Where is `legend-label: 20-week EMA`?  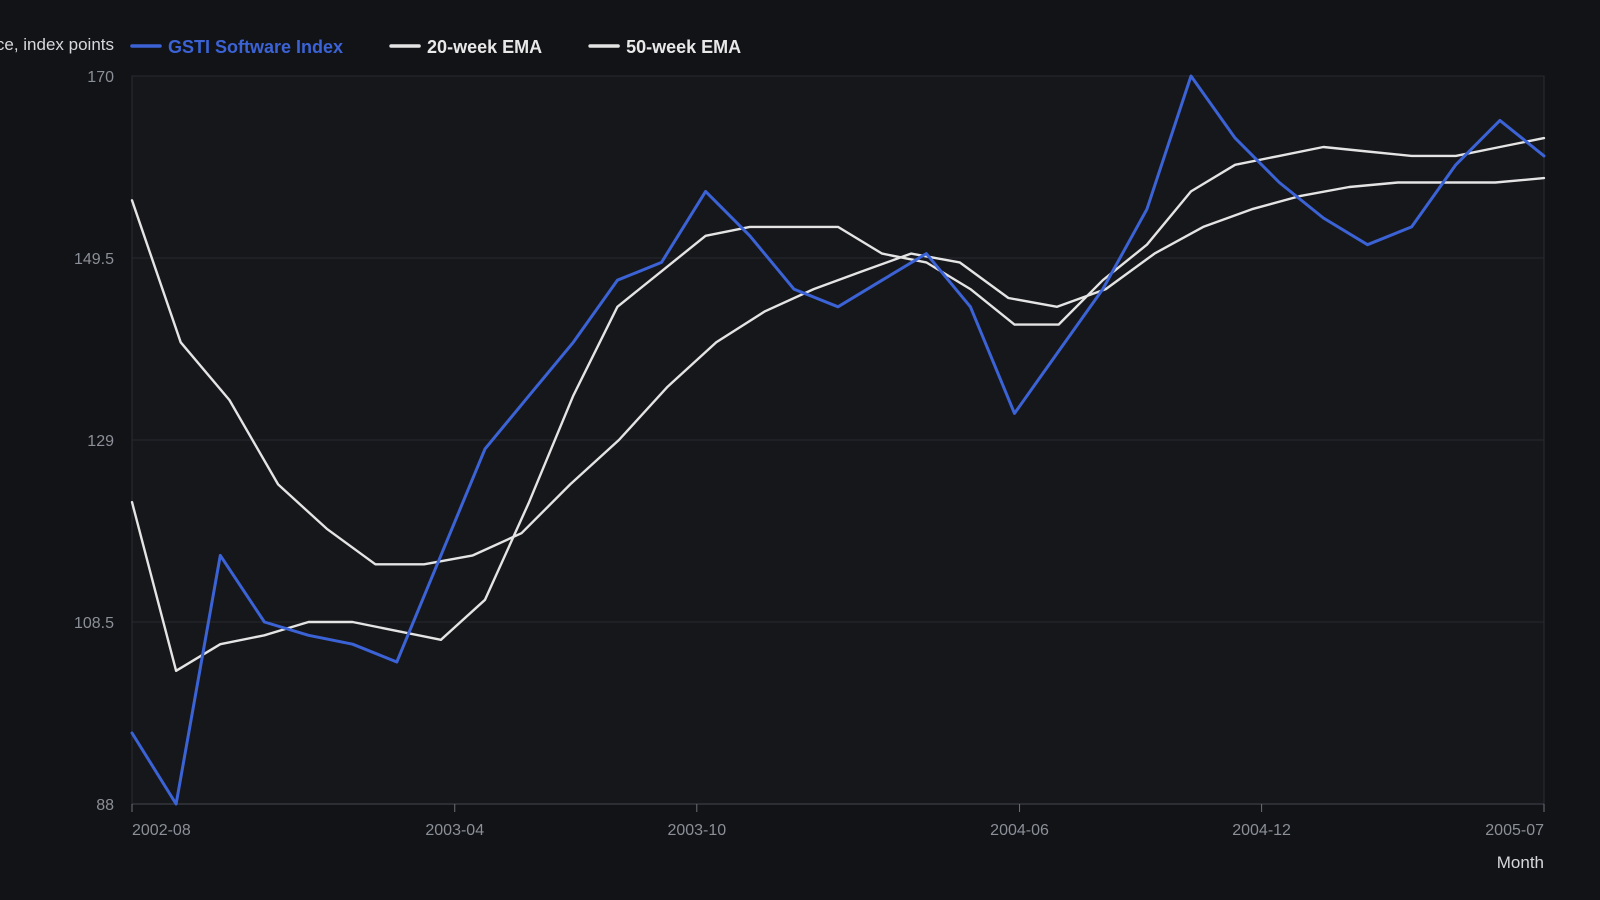
legend-label: 20-week EMA is located at coordinates (484, 47).